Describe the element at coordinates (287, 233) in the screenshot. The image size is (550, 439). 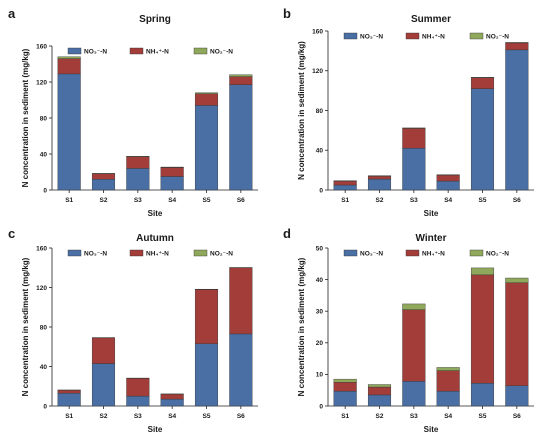
I see `panel-letter: d` at that location.